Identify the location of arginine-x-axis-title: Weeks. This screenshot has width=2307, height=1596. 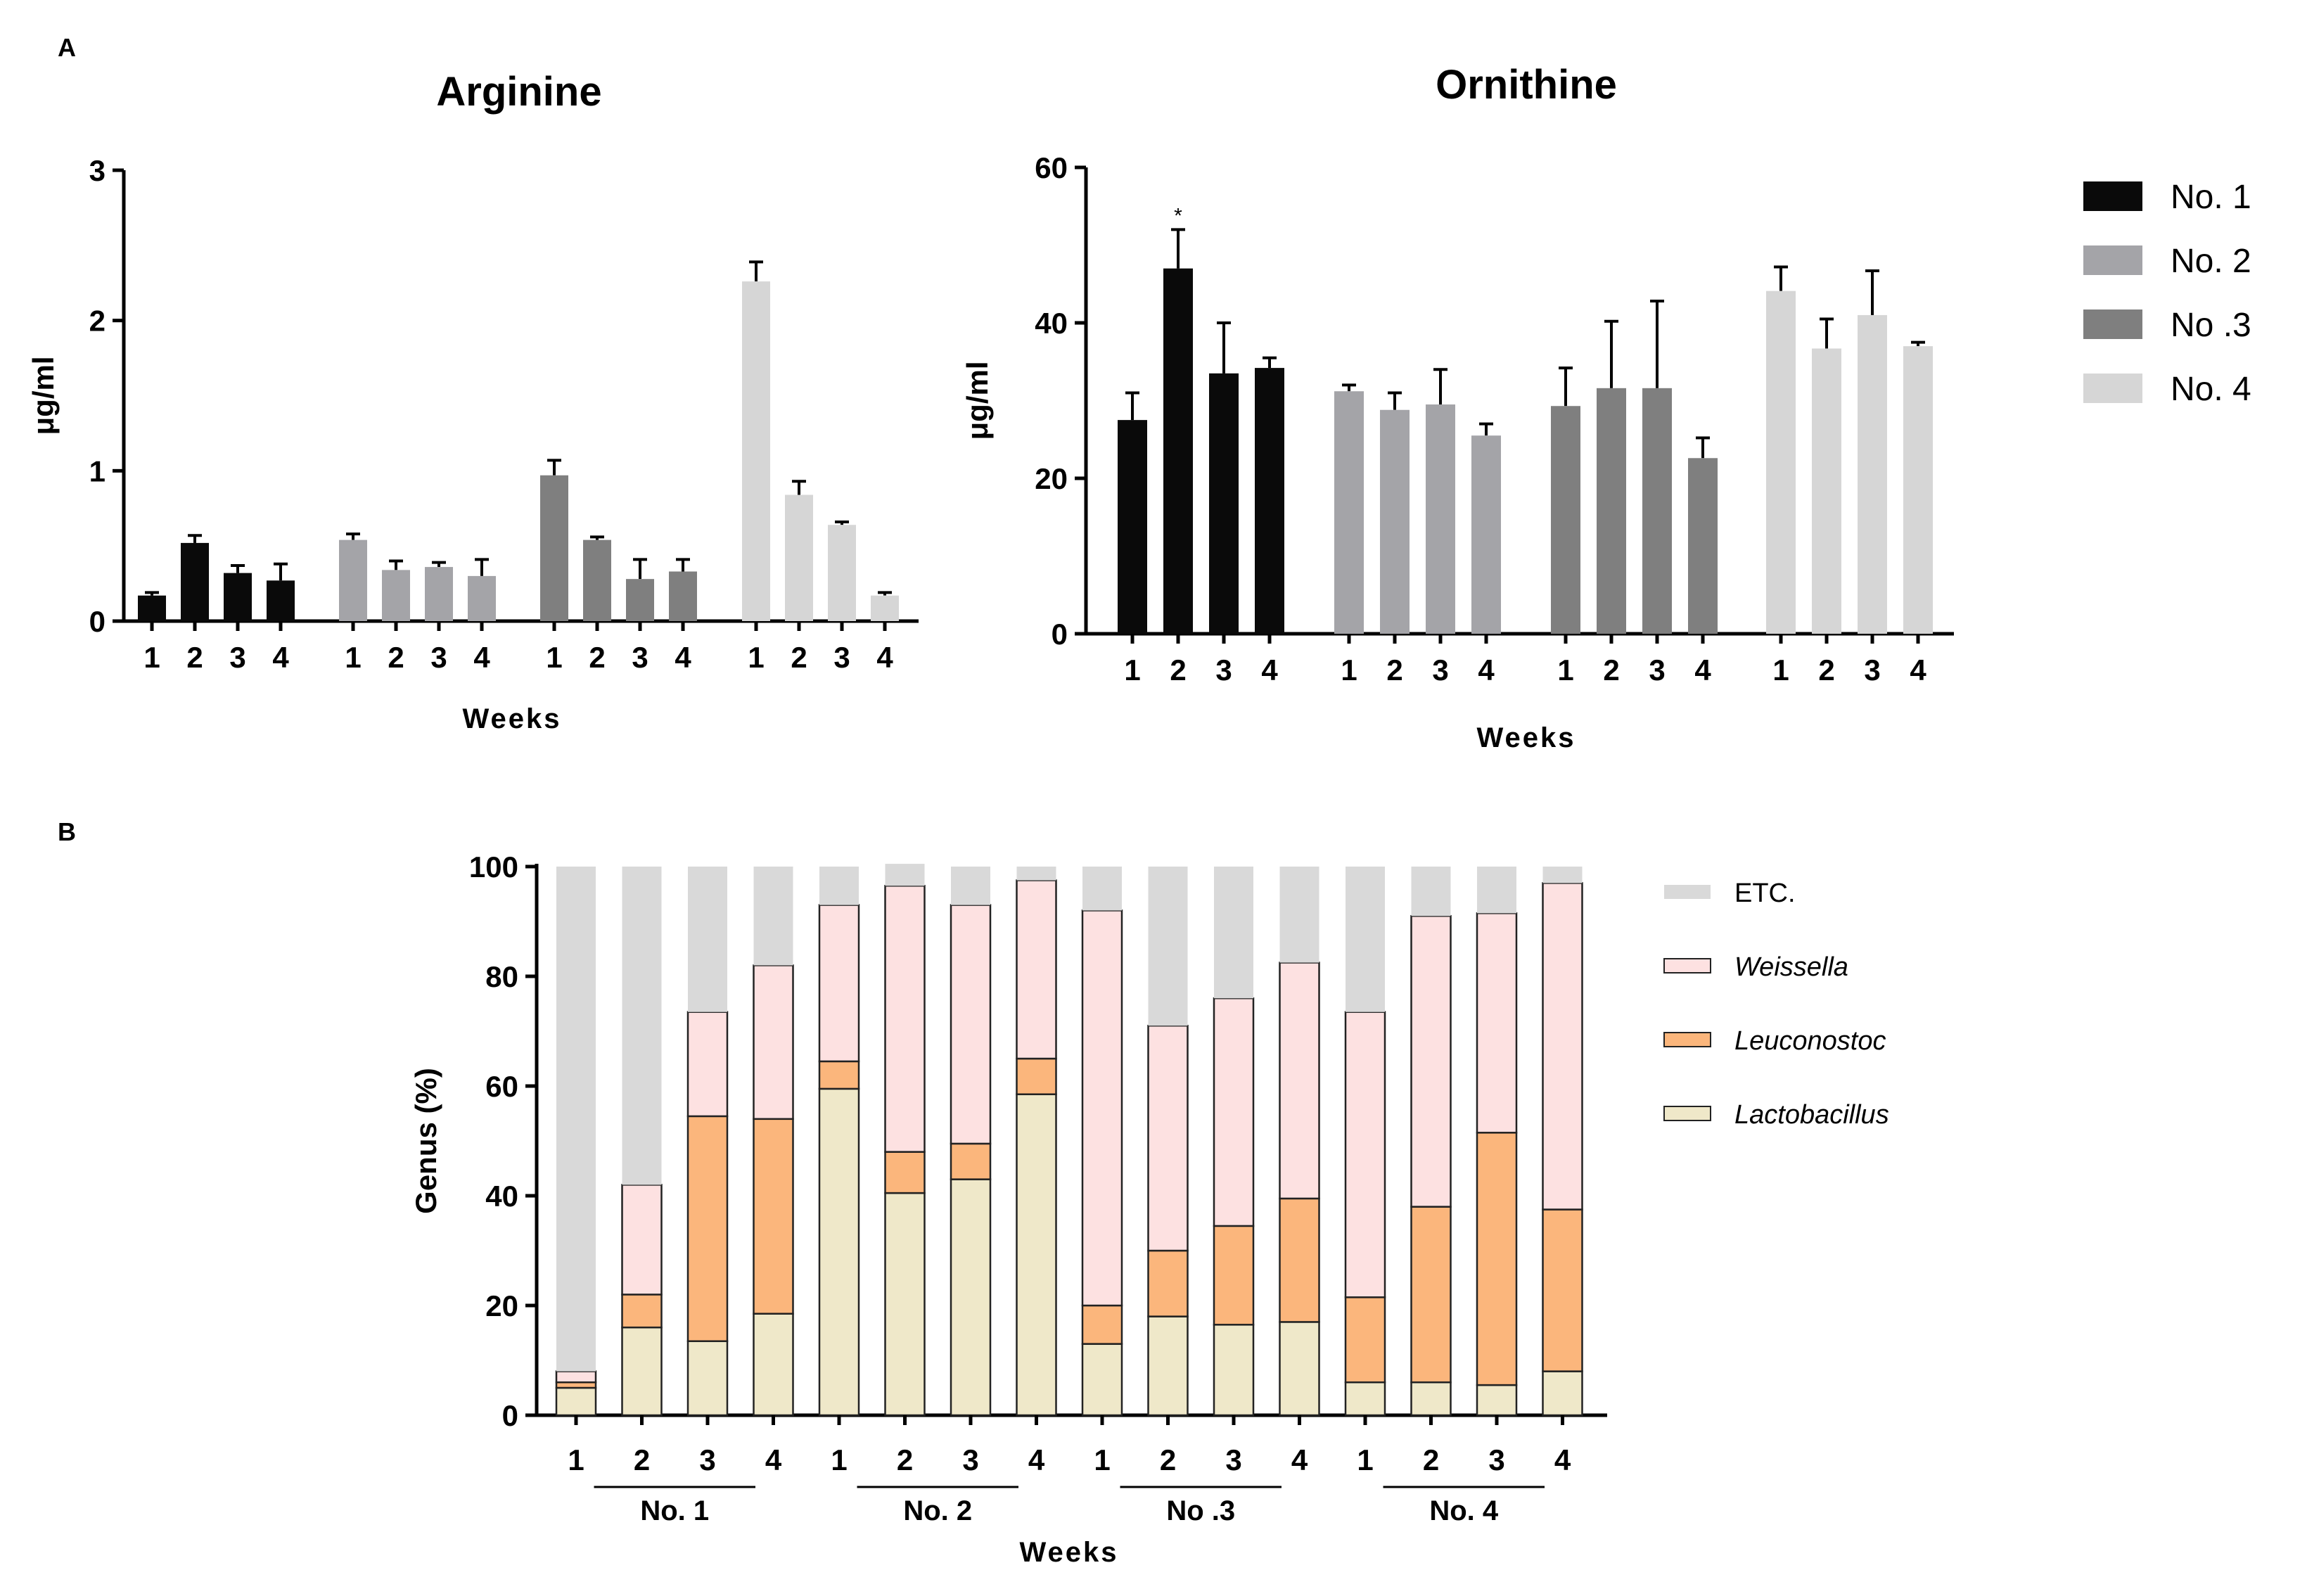
(511, 718).